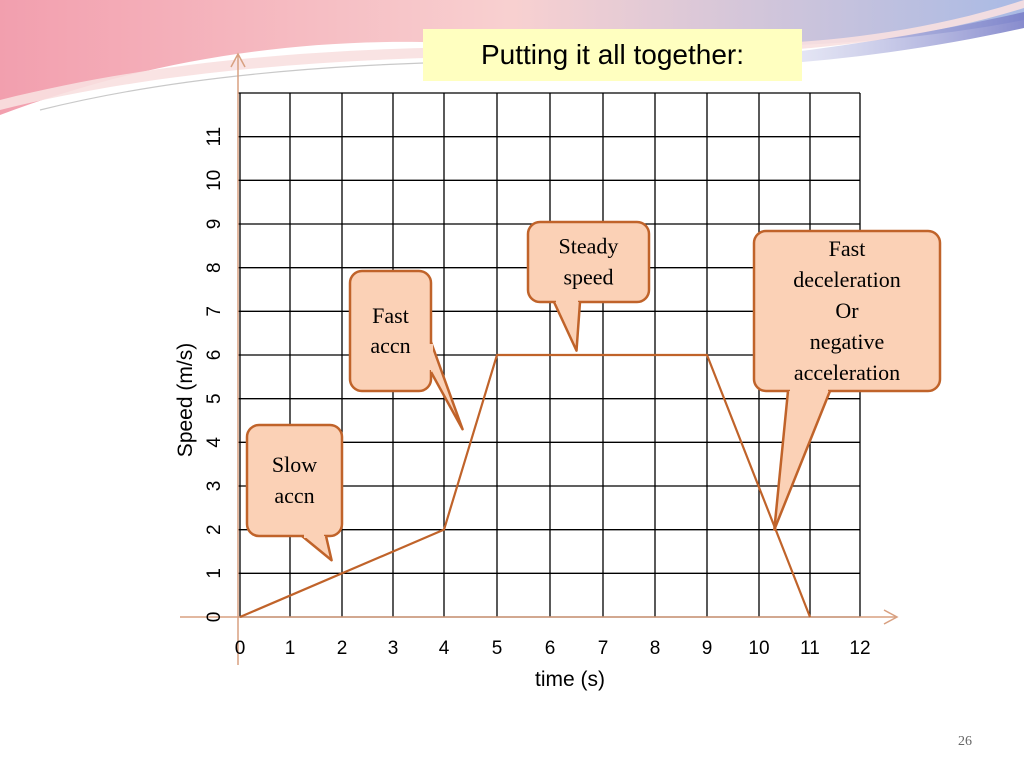  Describe the element at coordinates (588, 277) in the screenshot. I see `callout-text-line: speed` at that location.